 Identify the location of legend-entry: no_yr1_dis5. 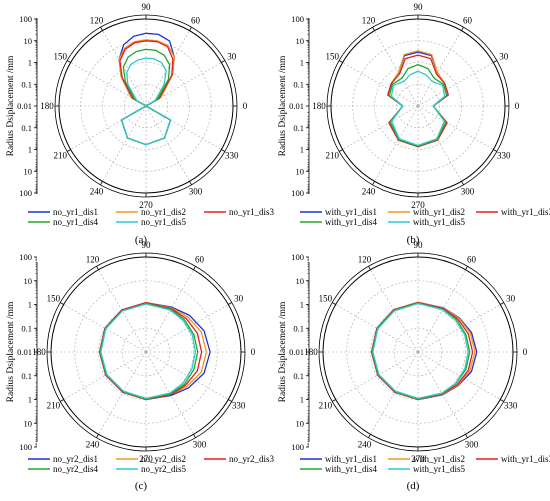
(164, 222).